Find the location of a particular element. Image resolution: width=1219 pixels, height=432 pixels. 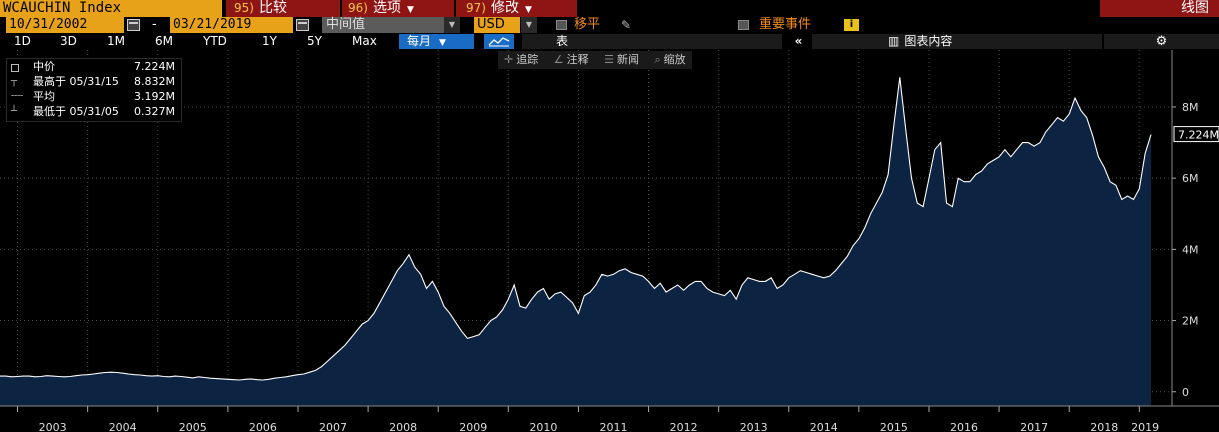

track-label: 追踪 is located at coordinates (527, 59).